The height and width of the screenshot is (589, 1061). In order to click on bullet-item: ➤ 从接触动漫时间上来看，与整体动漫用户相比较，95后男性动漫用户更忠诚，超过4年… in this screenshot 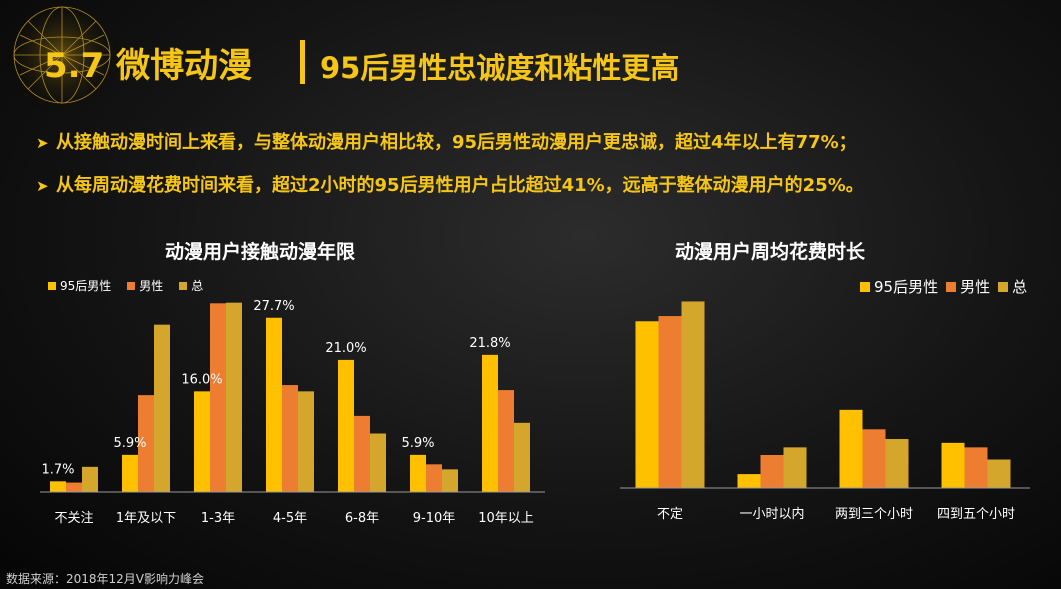, I will do `click(446, 141)`.